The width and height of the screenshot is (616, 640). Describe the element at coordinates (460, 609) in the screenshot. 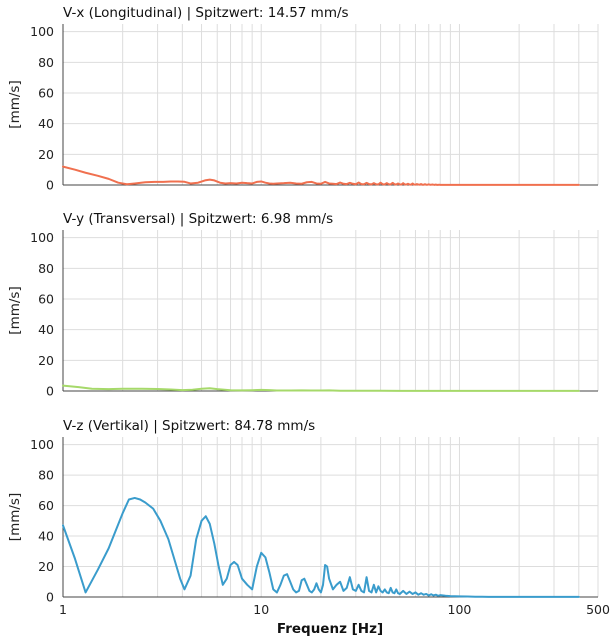

I see `x-tick-label: 100` at that location.